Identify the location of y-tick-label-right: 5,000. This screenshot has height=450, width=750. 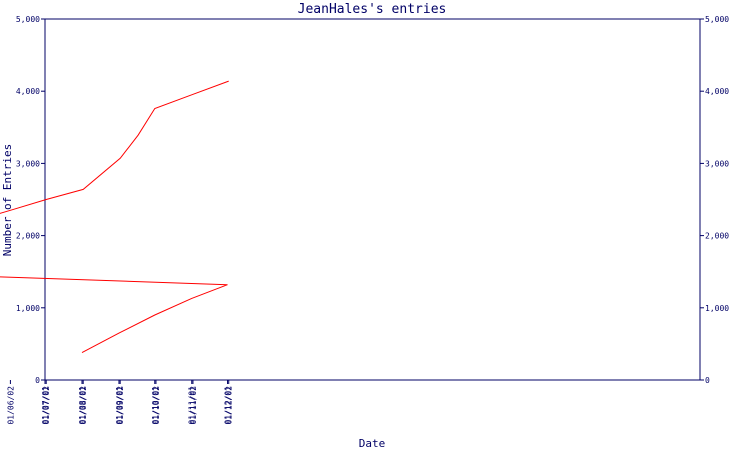
(717, 19).